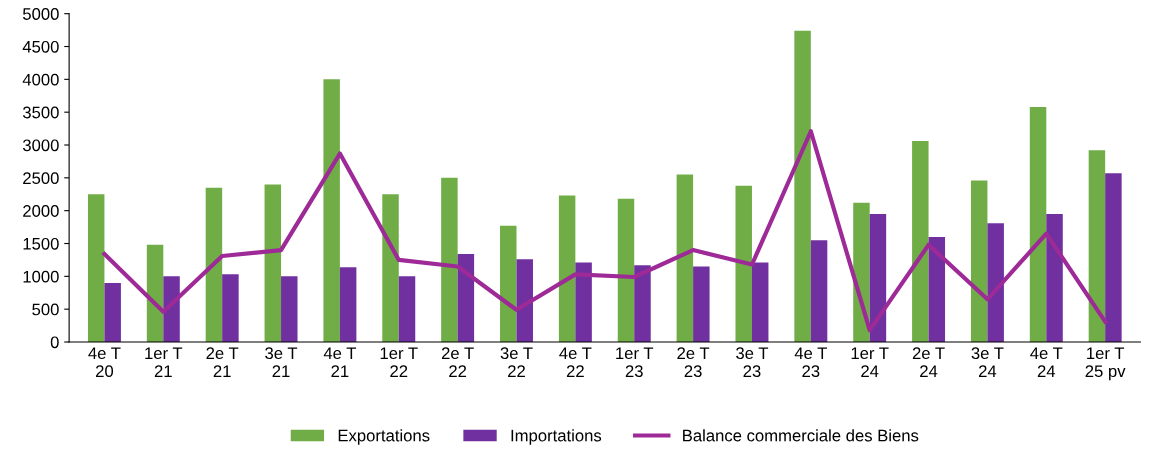 The width and height of the screenshot is (1152, 456). Describe the element at coordinates (457, 362) in the screenshot. I see `x-tick-label: 2e T 22` at that location.